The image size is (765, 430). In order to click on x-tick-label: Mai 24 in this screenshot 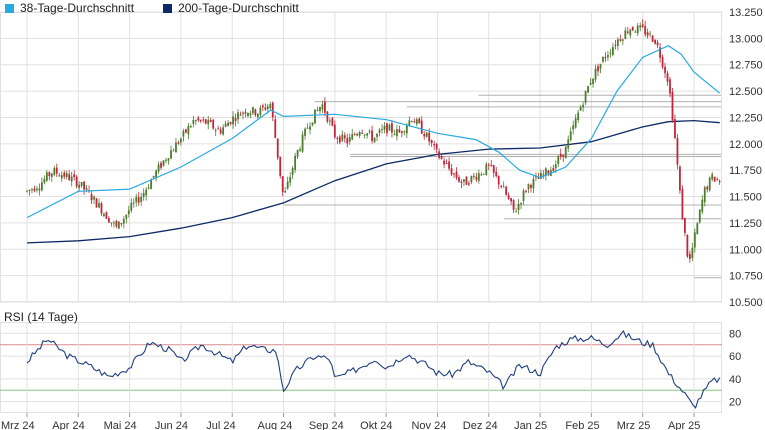, I will do `click(120, 425)`.